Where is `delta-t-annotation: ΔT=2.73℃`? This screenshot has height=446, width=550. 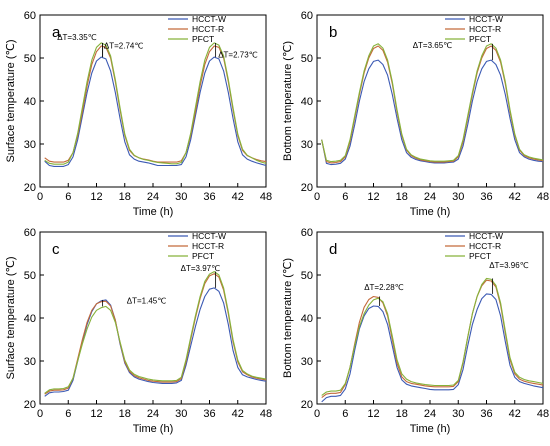
delta-t-annotation: ΔT=2.73℃ is located at coordinates (237, 55).